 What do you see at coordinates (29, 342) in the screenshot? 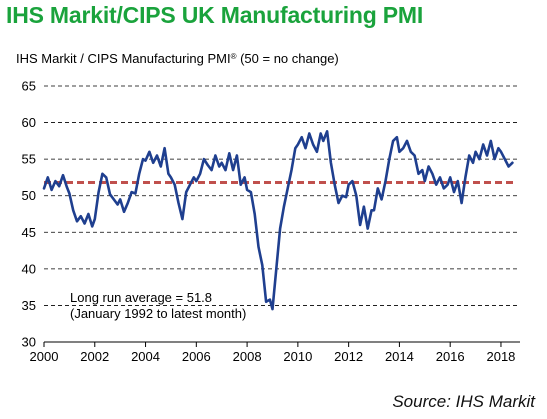
I see `y-tick-label: 30` at bounding box center [29, 342].